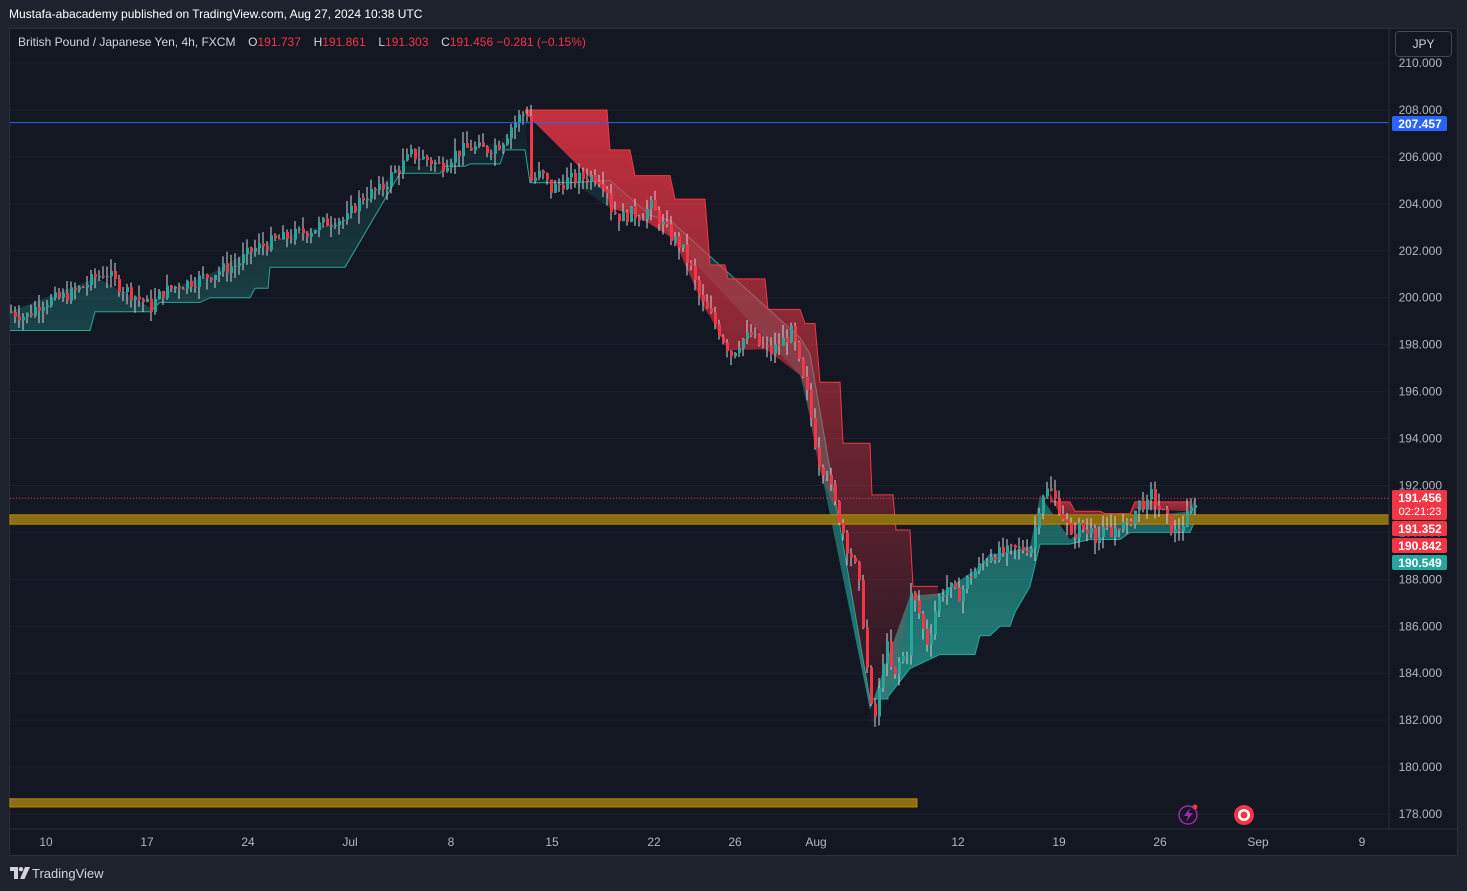  Describe the element at coordinates (147, 842) in the screenshot. I see `time-tick-label: 17` at that location.